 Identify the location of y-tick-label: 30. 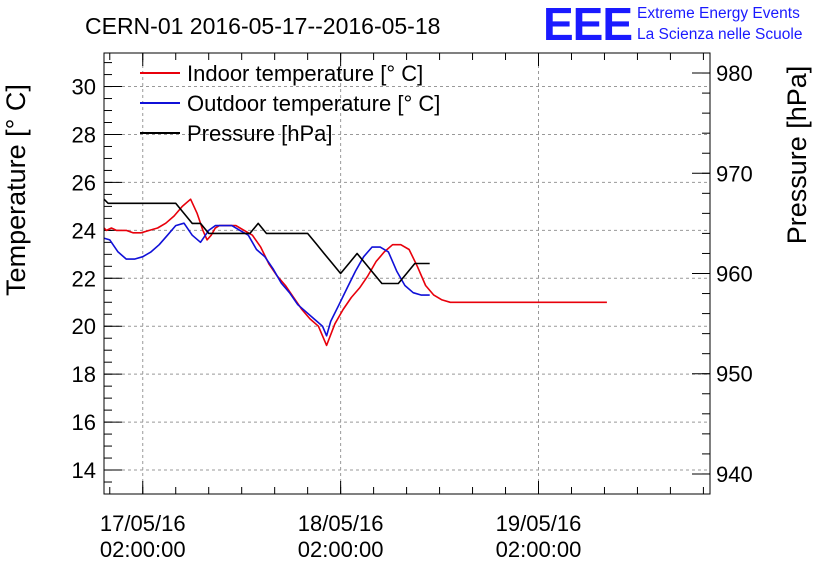
(84, 87).